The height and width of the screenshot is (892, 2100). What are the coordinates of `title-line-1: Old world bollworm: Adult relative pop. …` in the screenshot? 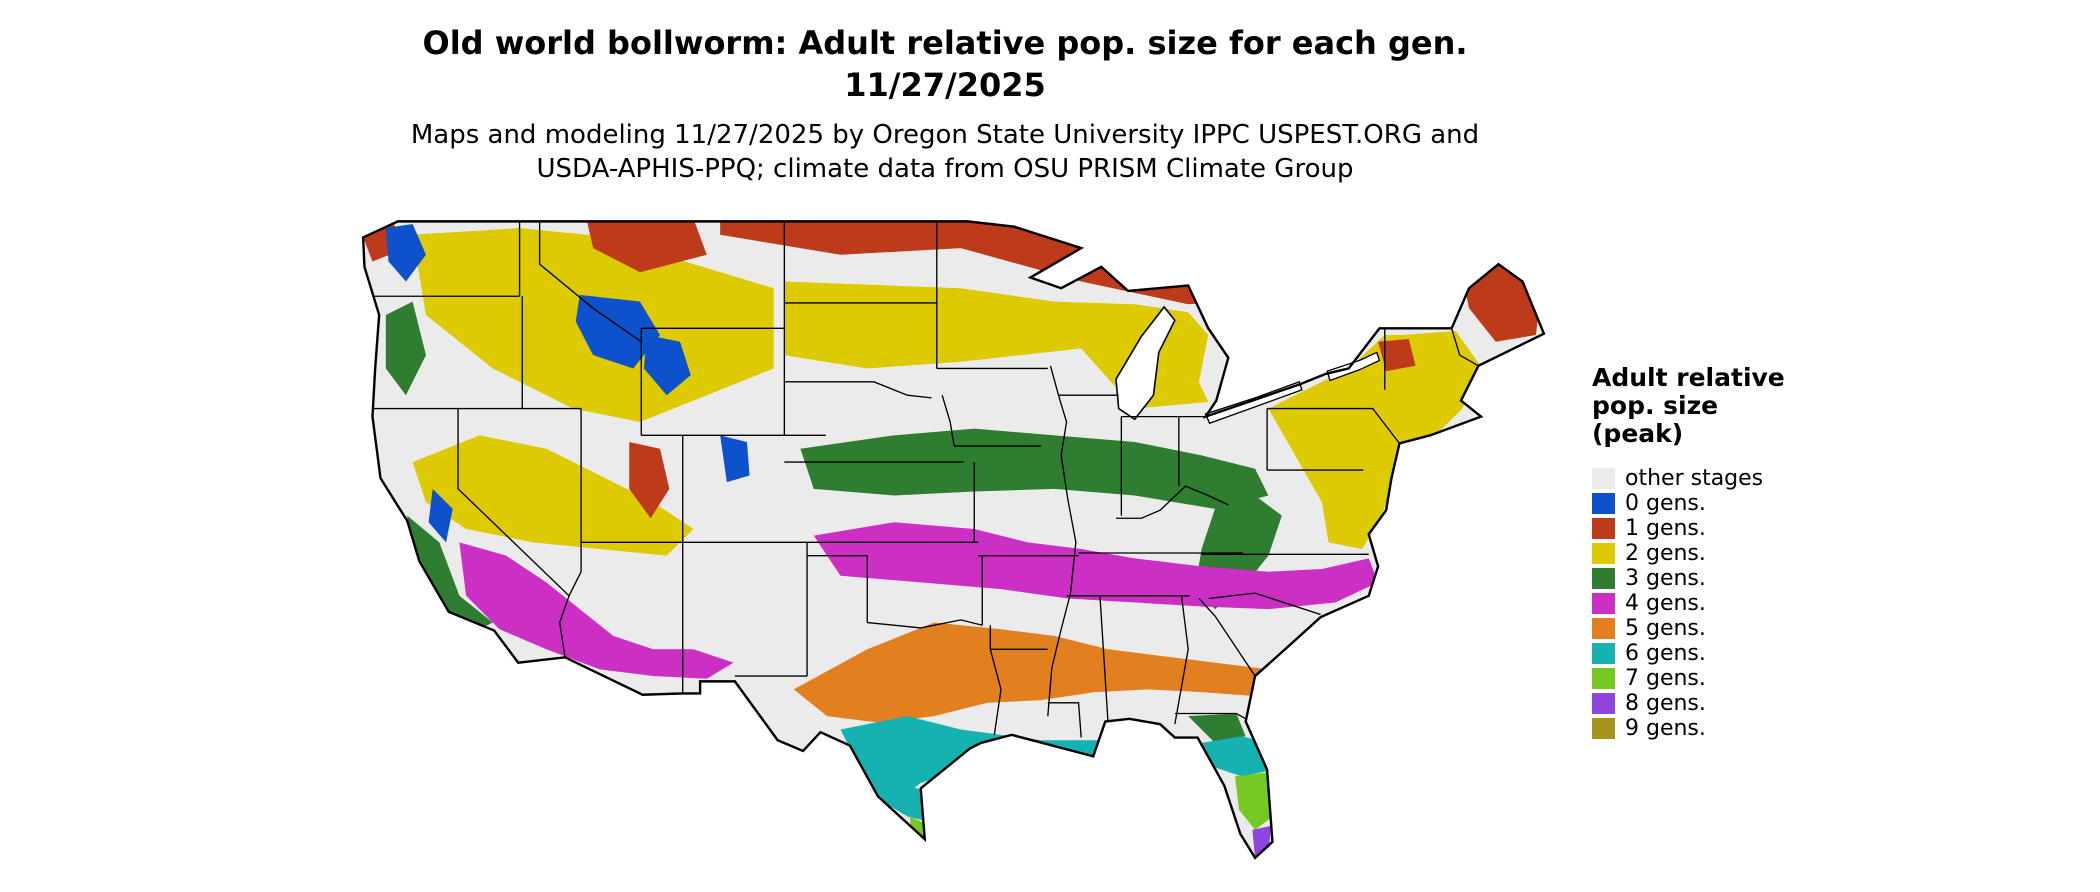 It's located at (945, 43).